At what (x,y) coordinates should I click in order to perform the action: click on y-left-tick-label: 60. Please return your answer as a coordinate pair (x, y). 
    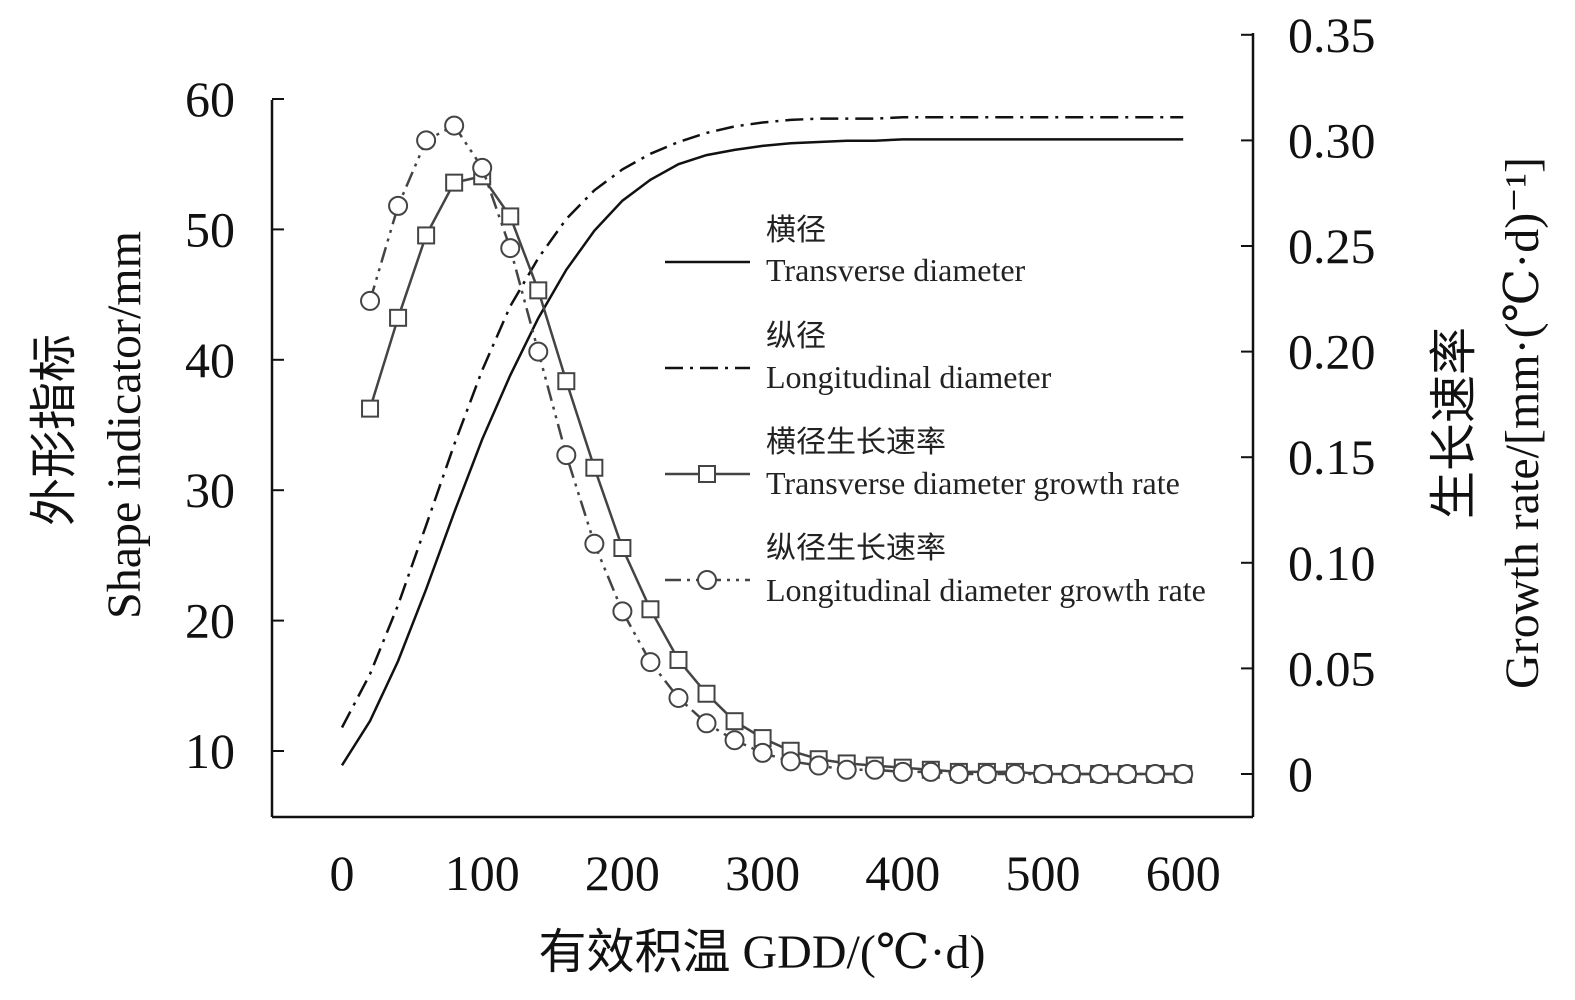
    Looking at the image, I should click on (210, 99).